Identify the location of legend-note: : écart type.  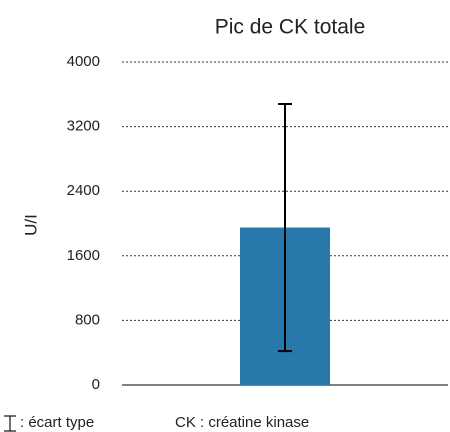
(57, 422).